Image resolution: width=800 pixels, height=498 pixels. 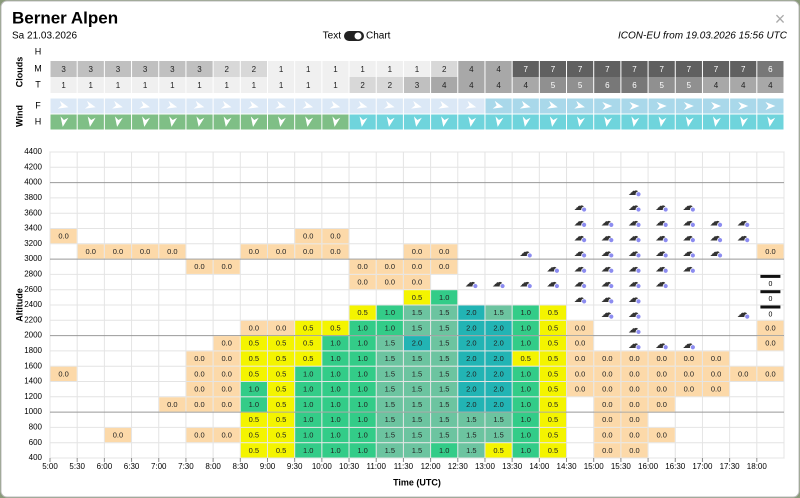 I want to click on x-tick-label: 11:00, so click(x=377, y=466).